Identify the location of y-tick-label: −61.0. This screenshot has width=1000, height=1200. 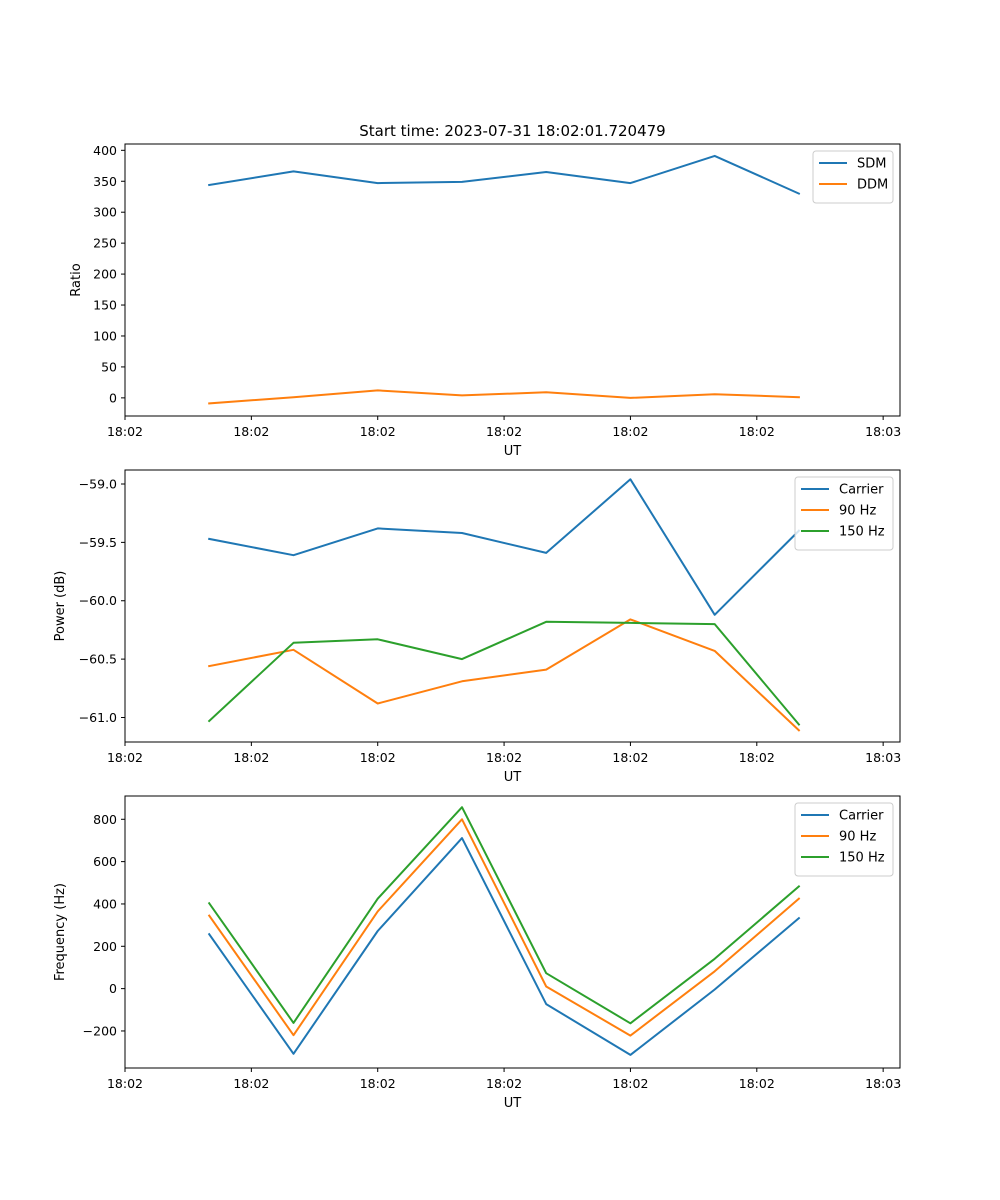
(98, 717).